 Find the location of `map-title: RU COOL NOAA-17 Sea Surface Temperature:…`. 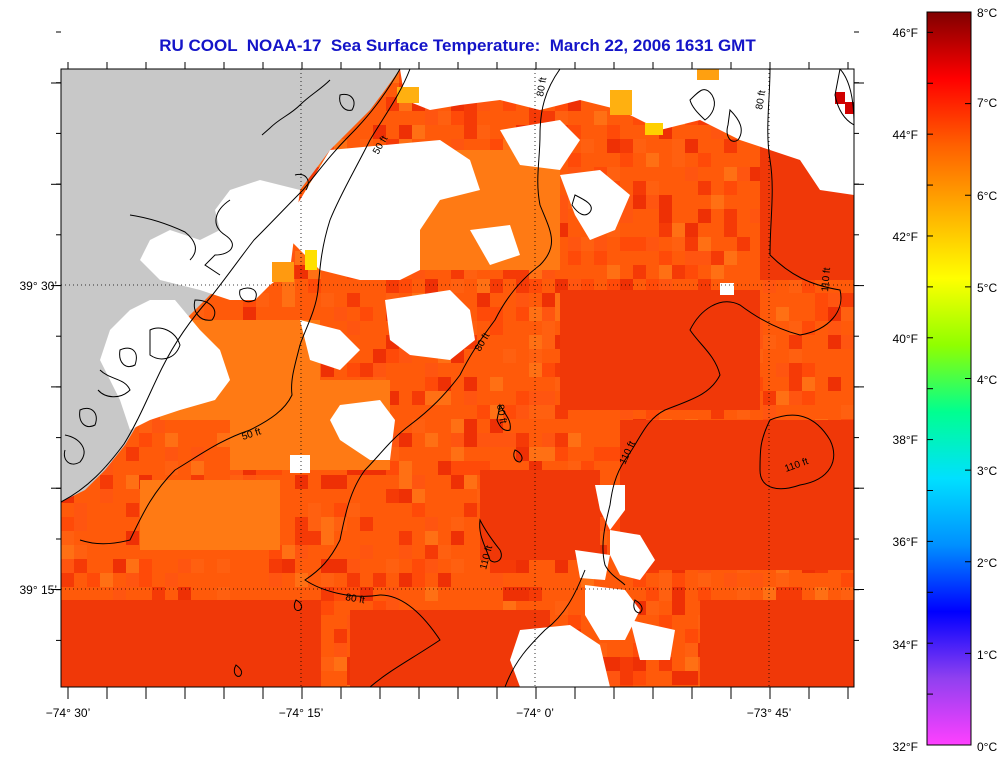

map-title: RU COOL NOAA-17 Sea Surface Temperature:… is located at coordinates (457, 45).